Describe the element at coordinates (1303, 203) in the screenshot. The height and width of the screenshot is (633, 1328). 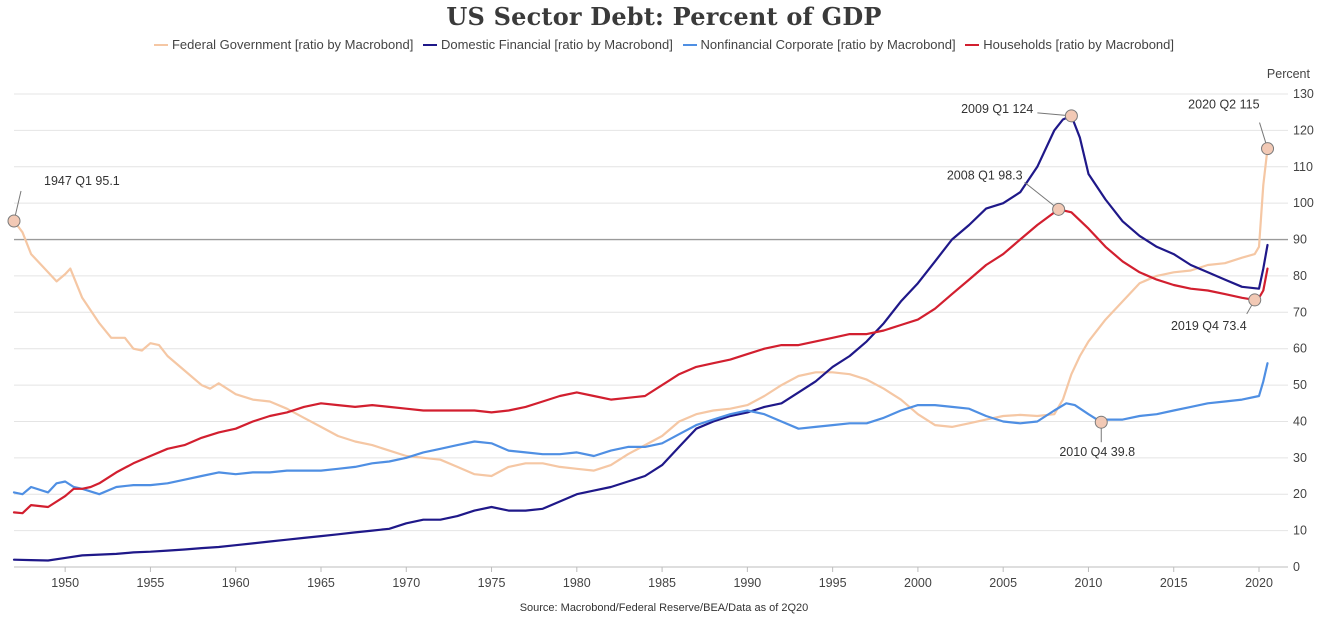
I see `y-tick-label-100: 100` at that location.